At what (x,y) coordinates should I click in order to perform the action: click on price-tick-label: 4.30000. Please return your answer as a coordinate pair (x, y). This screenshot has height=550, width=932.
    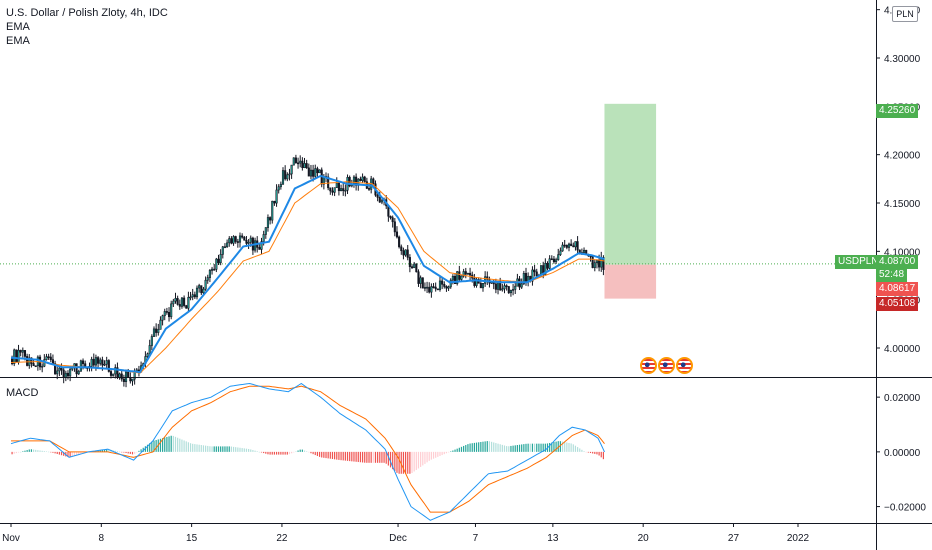
    Looking at the image, I should click on (902, 59).